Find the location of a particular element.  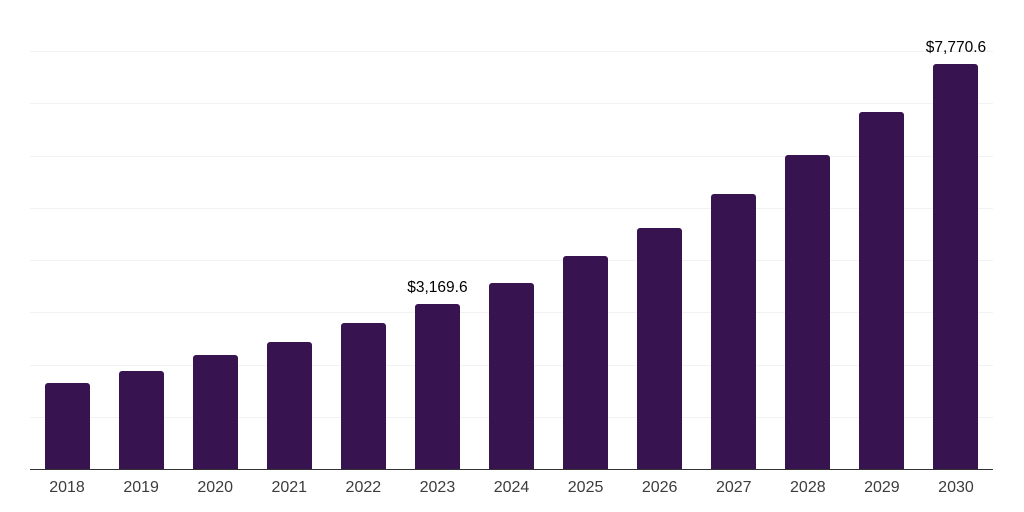

x-axis-label-2029: 2029 is located at coordinates (882, 487).